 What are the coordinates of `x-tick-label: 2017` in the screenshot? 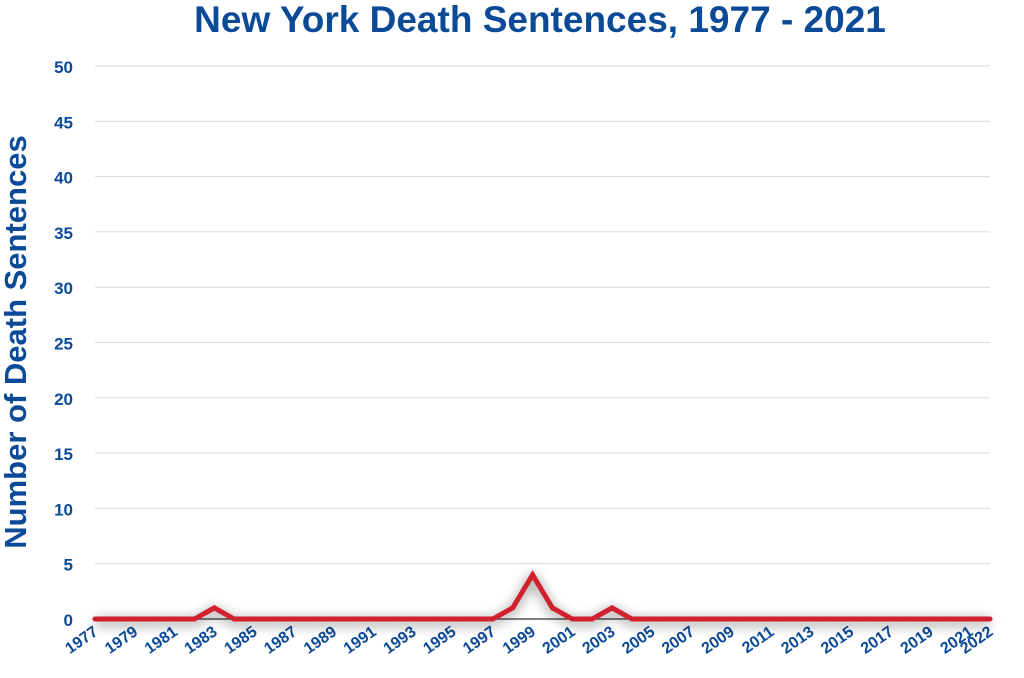 It's located at (877, 640).